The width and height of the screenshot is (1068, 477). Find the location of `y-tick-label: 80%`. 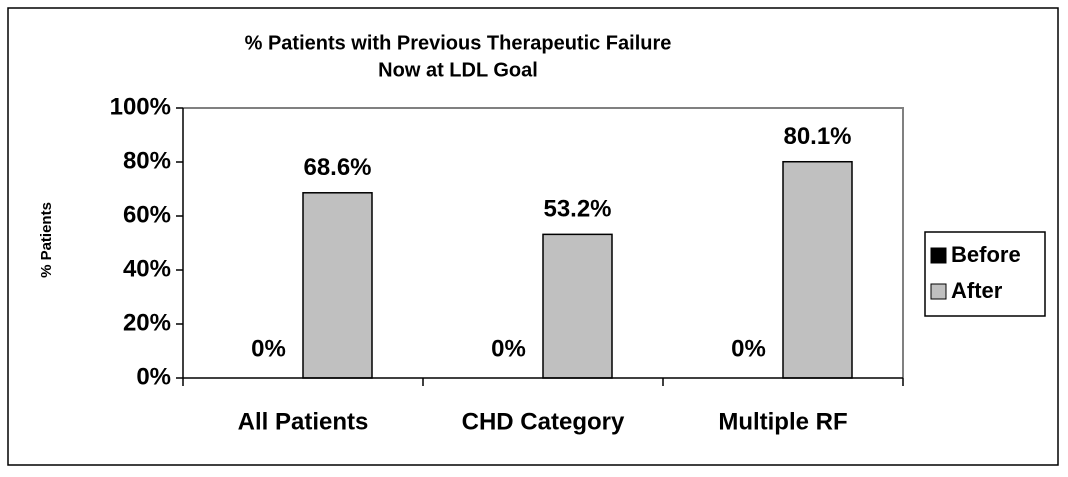

y-tick-label: 80% is located at coordinates (147, 160).